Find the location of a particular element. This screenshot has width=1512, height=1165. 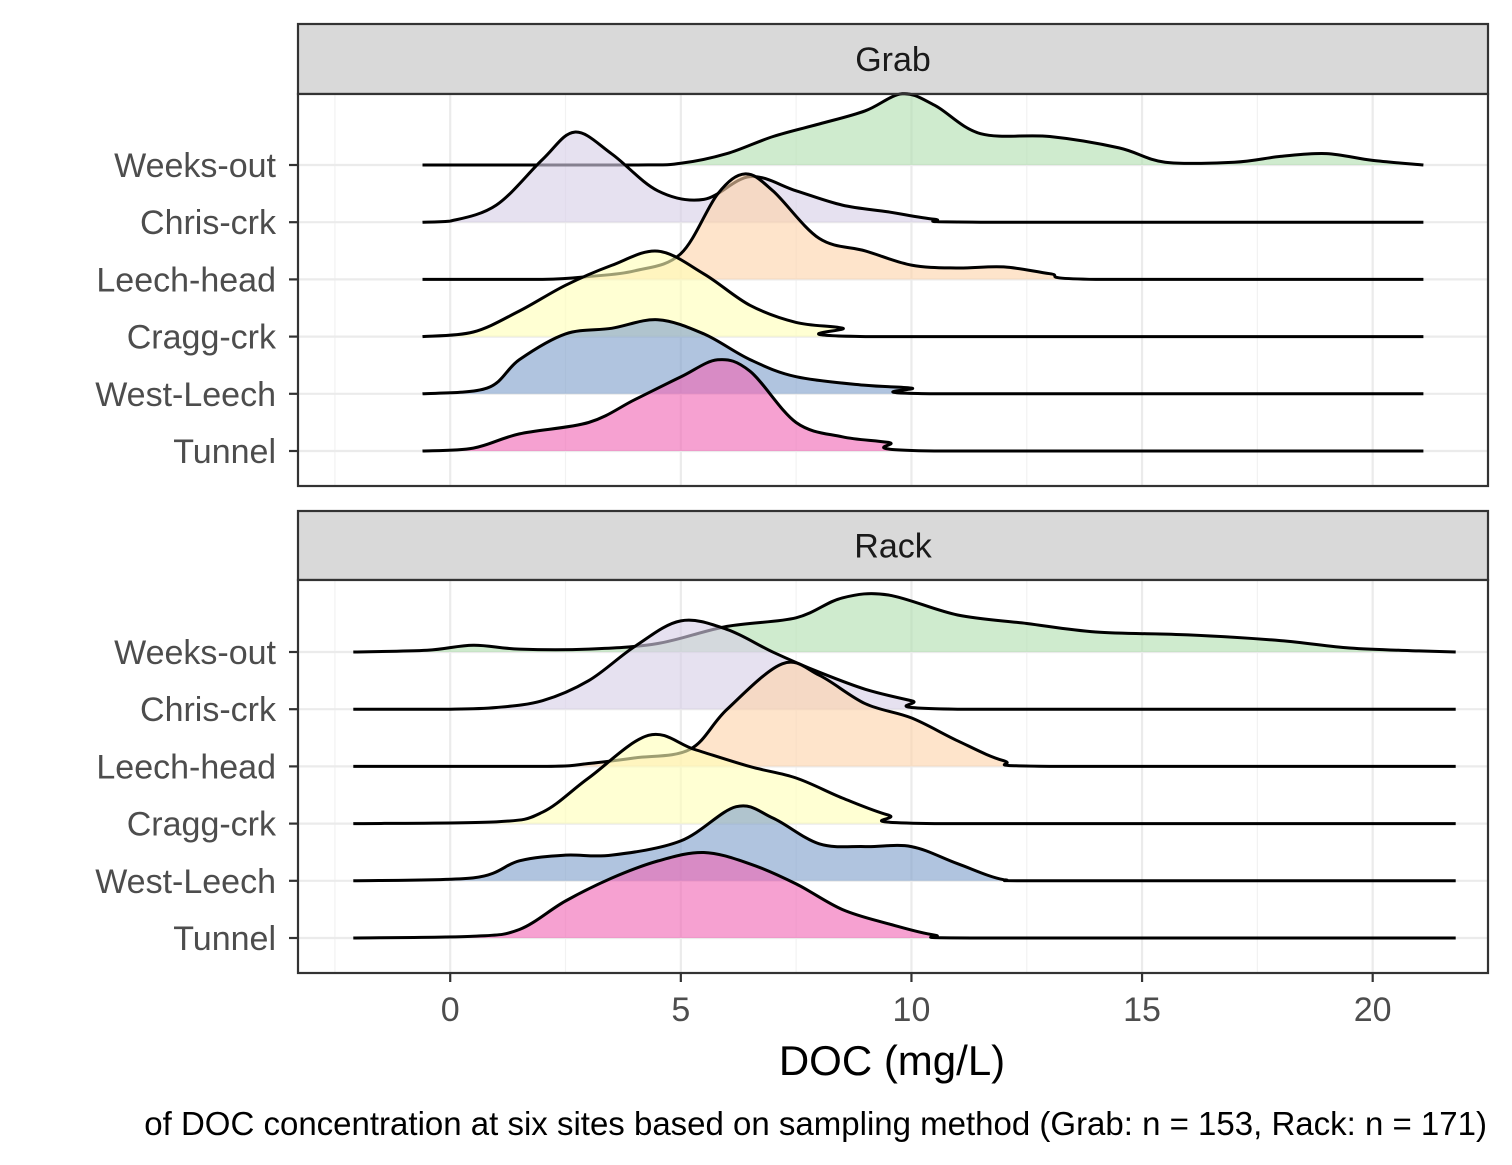

x-axis: 0 5 10 15 20 is located at coordinates (916, 1010).